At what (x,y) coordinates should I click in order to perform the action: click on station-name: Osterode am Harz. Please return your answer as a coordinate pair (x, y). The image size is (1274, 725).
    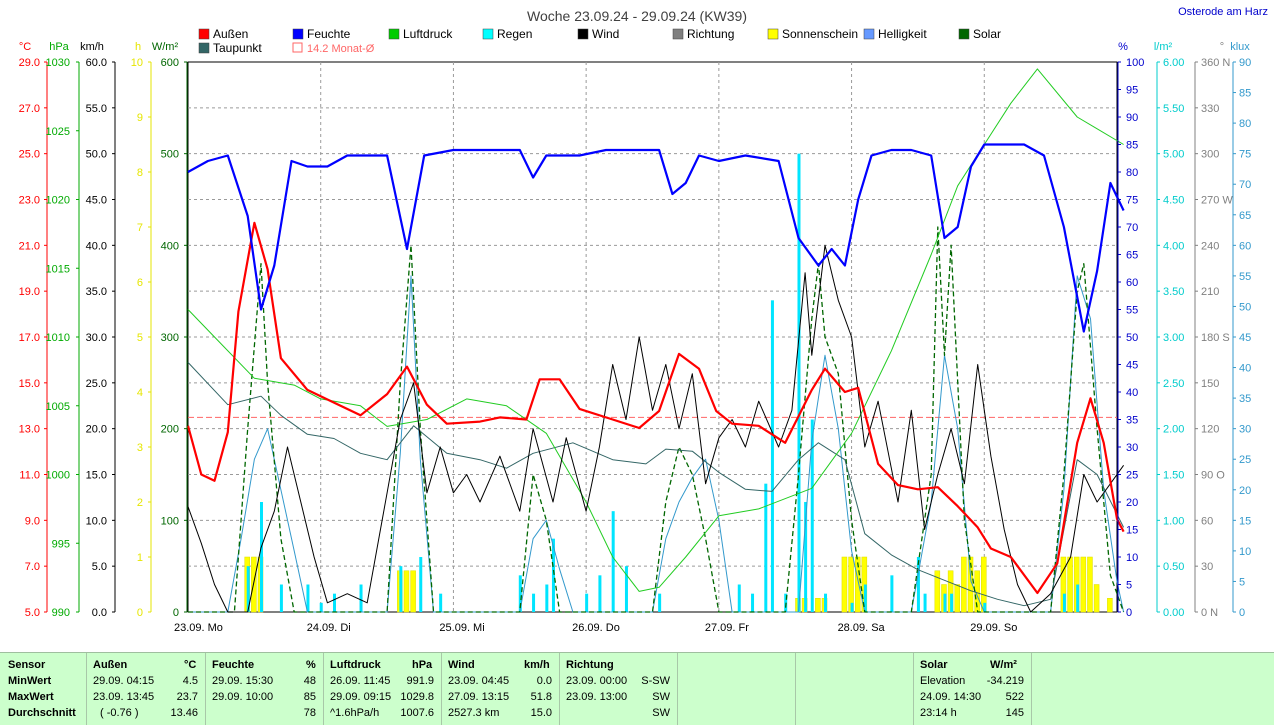
    Looking at the image, I should click on (1223, 12).